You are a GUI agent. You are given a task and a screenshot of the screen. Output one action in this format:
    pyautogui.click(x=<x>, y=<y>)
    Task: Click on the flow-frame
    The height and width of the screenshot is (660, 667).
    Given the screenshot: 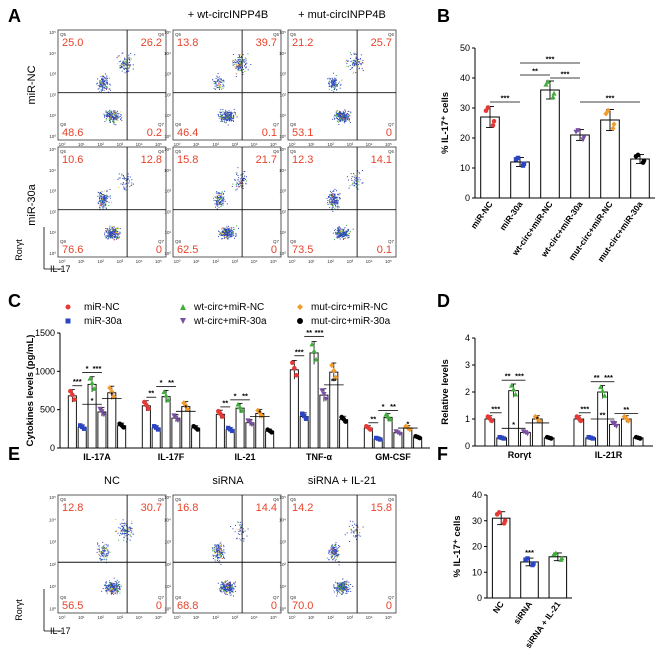 What is the action you would take?
    pyautogui.click(x=342, y=202)
    